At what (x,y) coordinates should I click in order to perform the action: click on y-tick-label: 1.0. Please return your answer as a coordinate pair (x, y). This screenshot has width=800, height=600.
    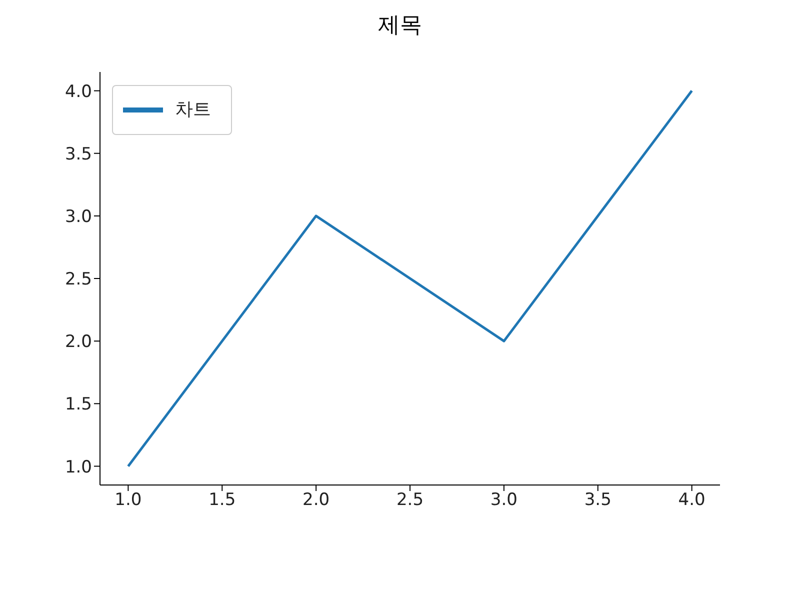
    Looking at the image, I should click on (78, 467).